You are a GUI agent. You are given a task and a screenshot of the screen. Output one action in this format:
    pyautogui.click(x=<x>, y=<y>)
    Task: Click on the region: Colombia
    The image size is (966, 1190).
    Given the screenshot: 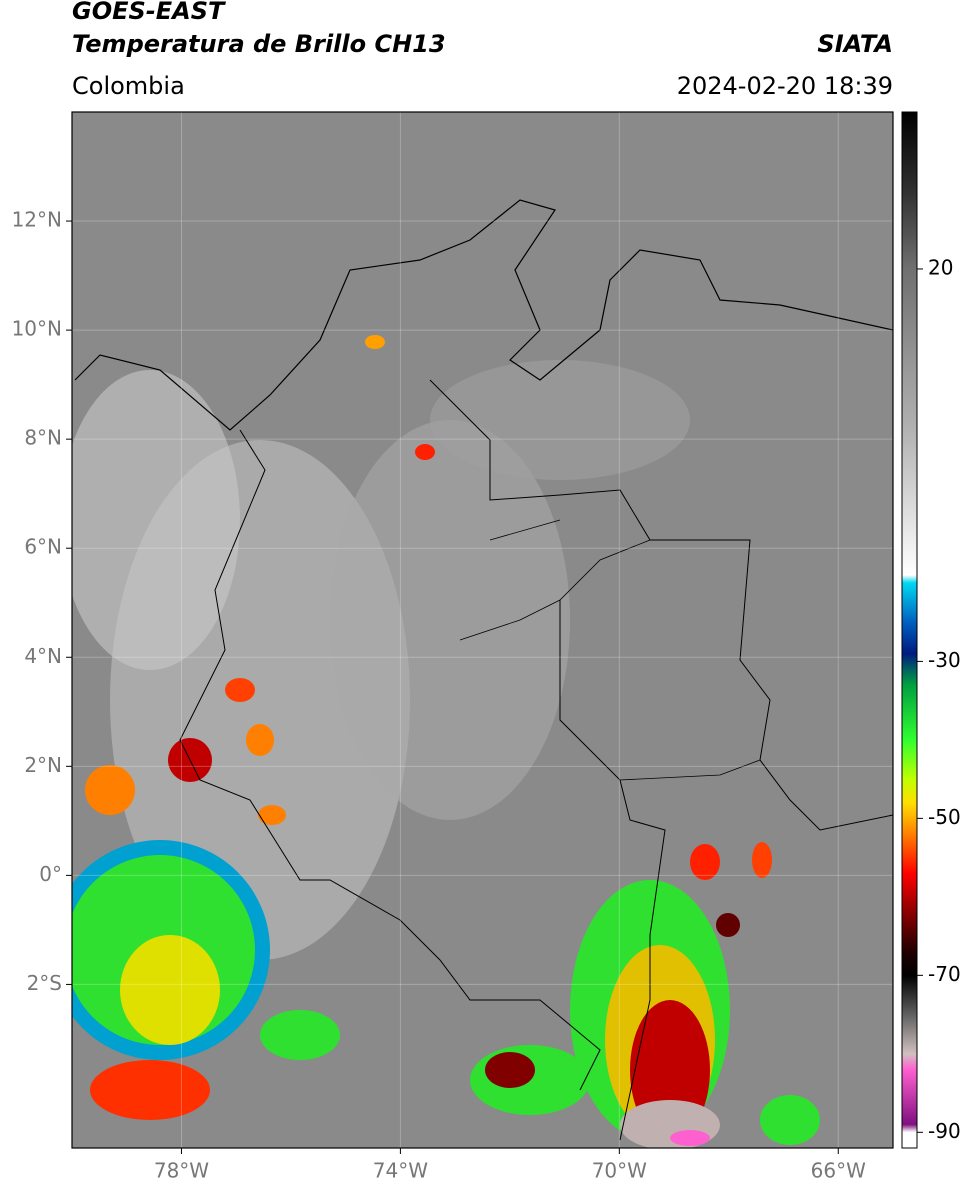 What is the action you would take?
    pyautogui.click(x=128, y=86)
    